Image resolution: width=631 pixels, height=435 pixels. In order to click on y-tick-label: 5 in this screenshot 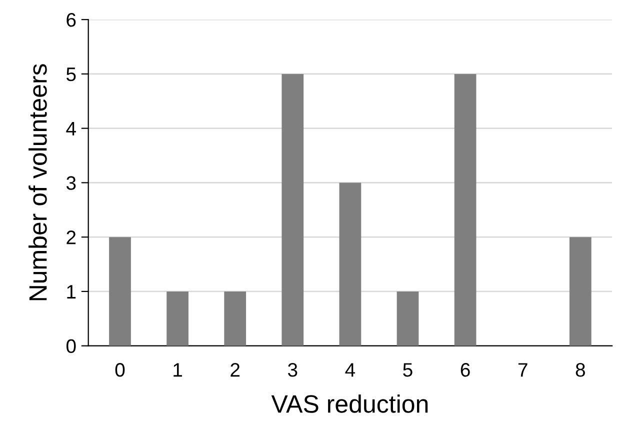, I will do `click(71, 75)`.